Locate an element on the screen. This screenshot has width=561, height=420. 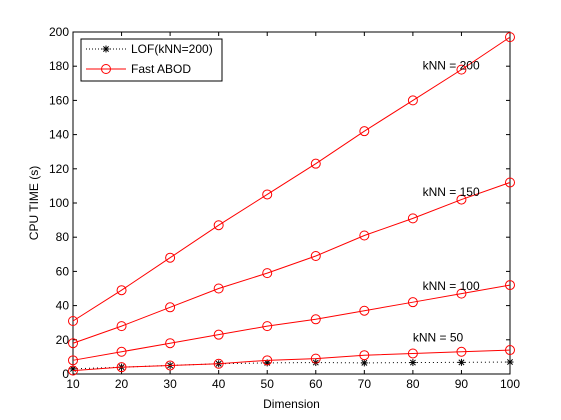
series-annotation: kNN = 150 is located at coordinates (451, 192).